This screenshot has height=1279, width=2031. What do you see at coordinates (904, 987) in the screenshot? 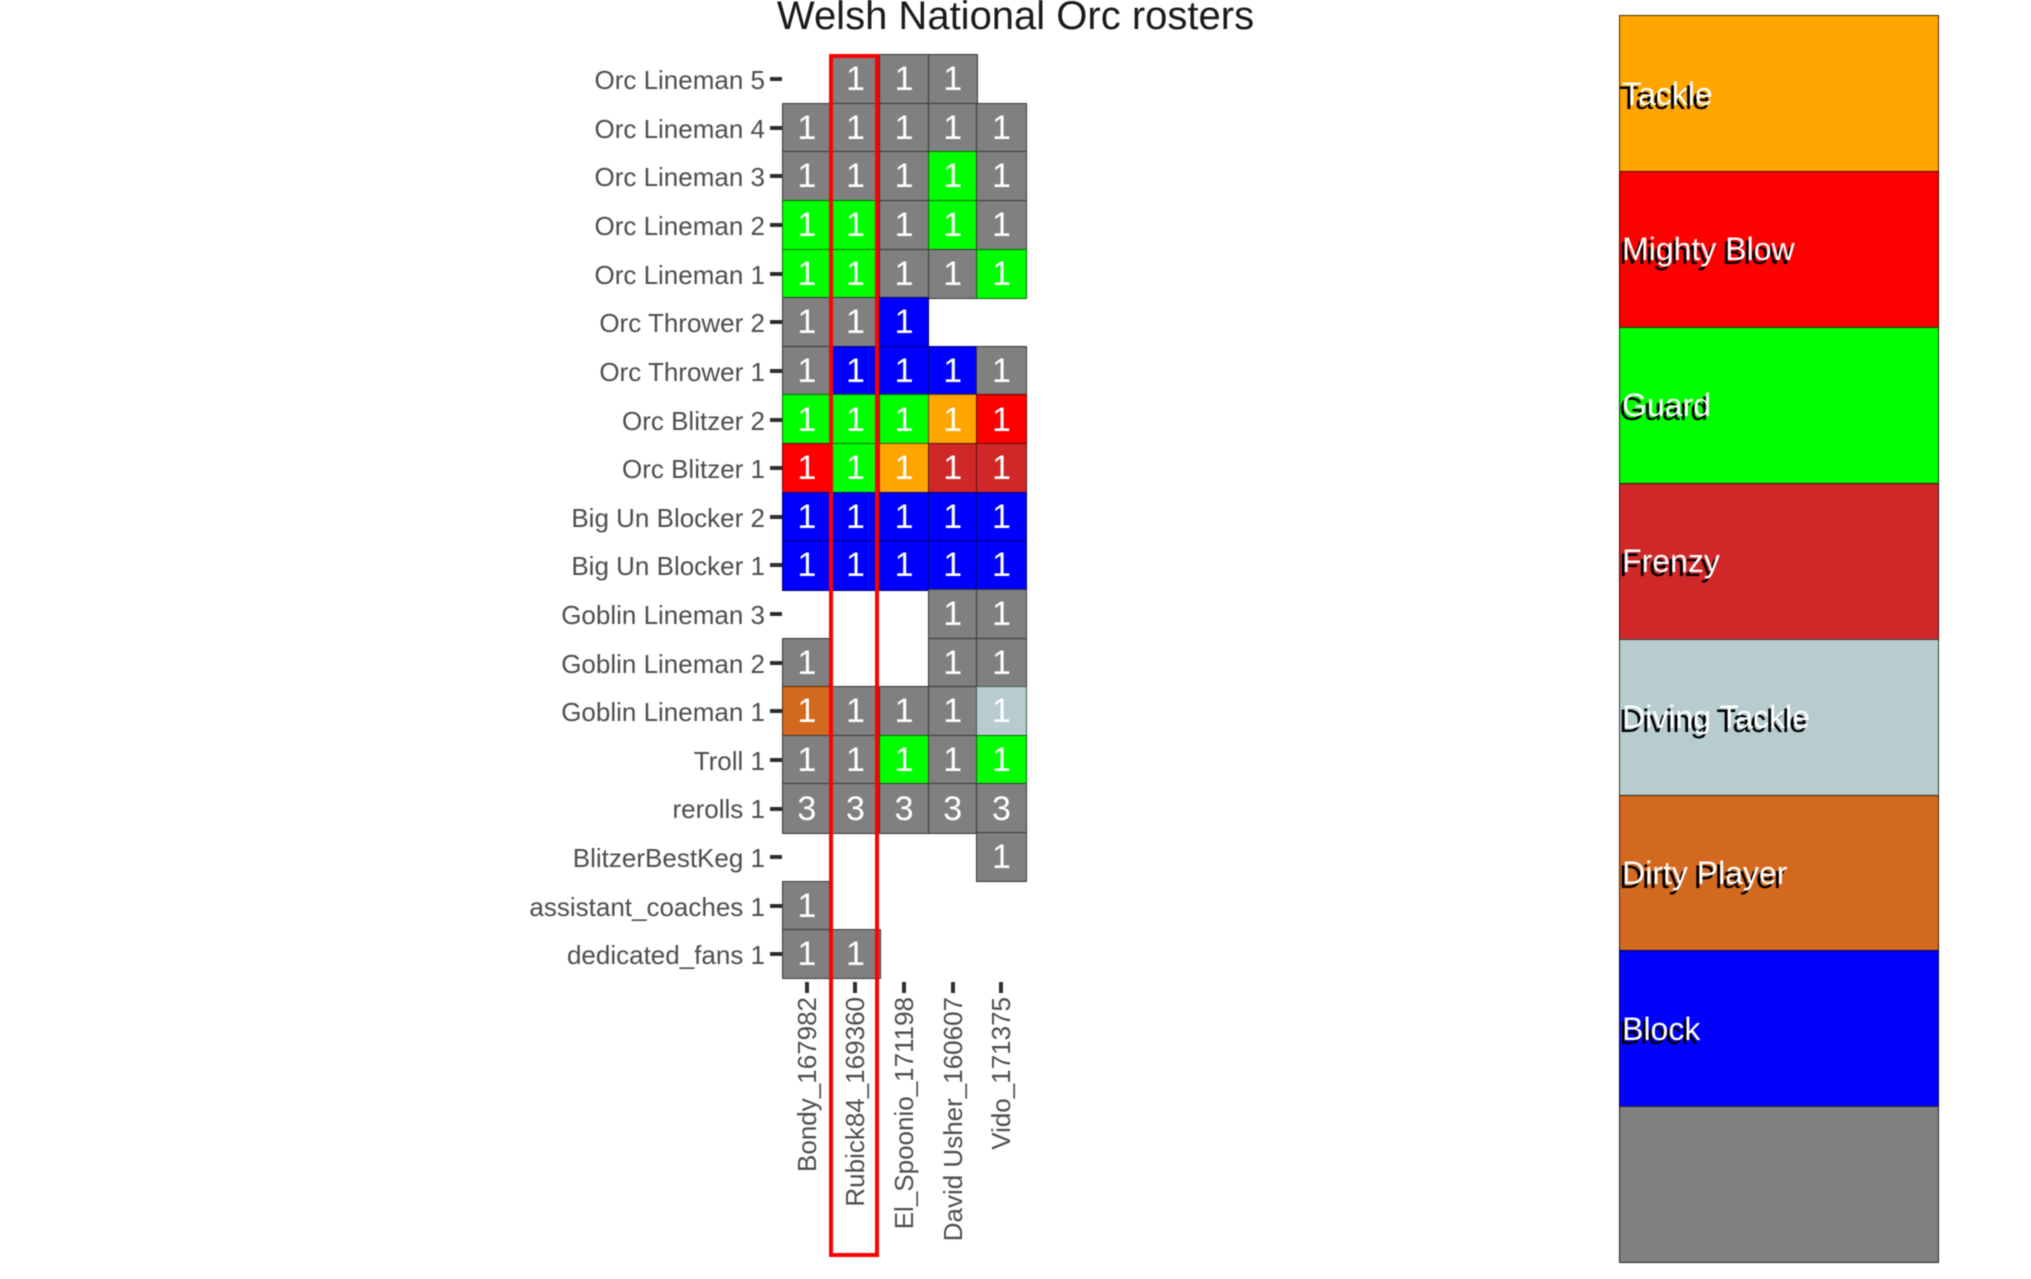
I see `x-tick` at bounding box center [904, 987].